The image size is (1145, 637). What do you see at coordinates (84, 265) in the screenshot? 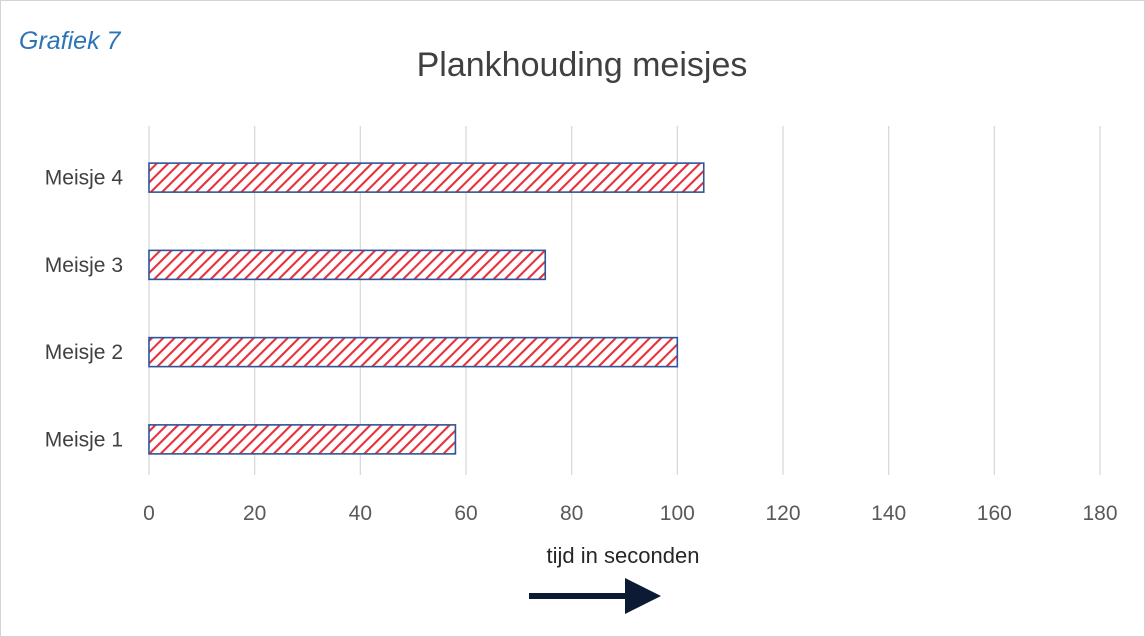
I see `category-label: Meisje 3` at bounding box center [84, 265].